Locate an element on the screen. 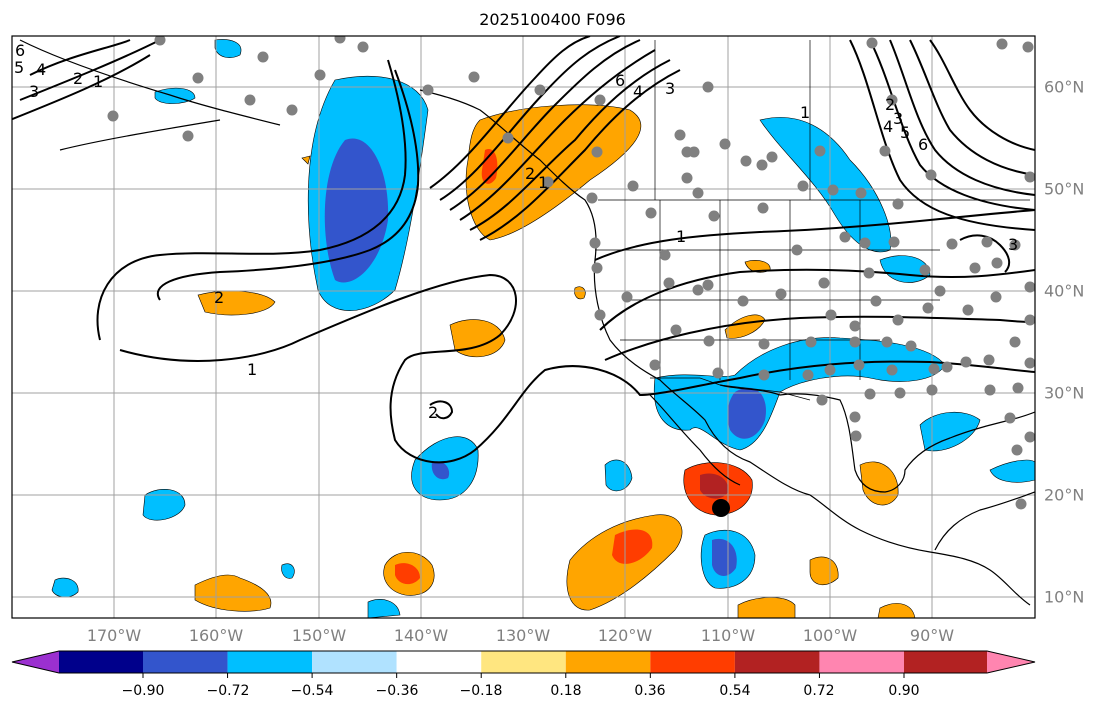 Image resolution: width=1105 pixels, height=712 pixels. latitude-label: 50°N is located at coordinates (1064, 189).